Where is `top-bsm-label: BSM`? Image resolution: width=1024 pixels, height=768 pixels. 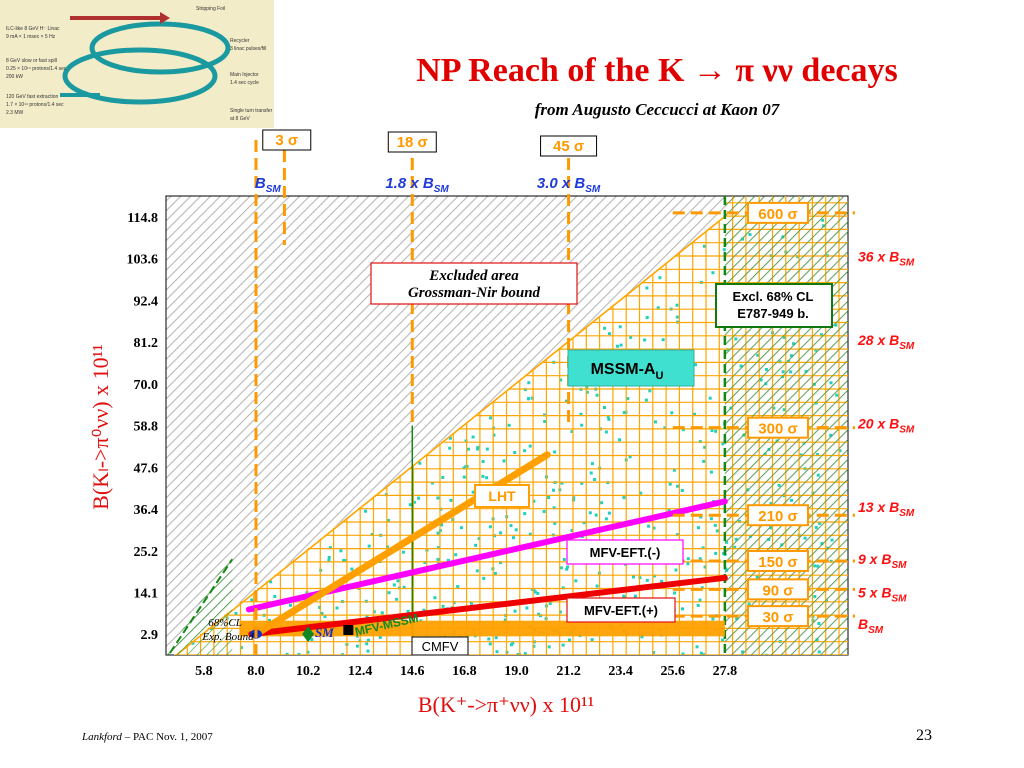
top-bsm-label: BSM is located at coordinates (268, 185).